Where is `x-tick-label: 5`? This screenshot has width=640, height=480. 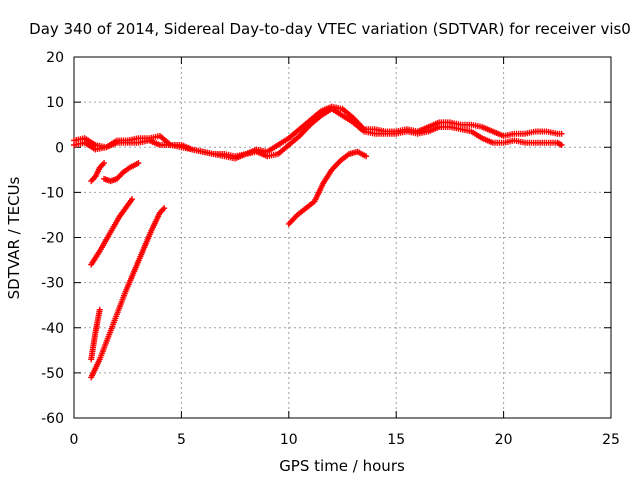
x-tick-label: 5 is located at coordinates (181, 440).